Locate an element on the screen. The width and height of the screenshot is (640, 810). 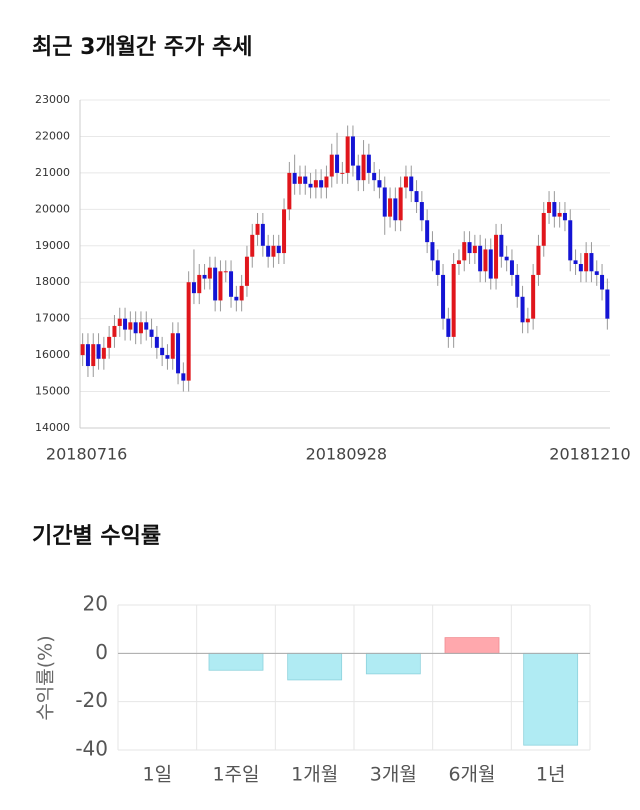
y-tick-label: 20 is located at coordinates (95, 604).